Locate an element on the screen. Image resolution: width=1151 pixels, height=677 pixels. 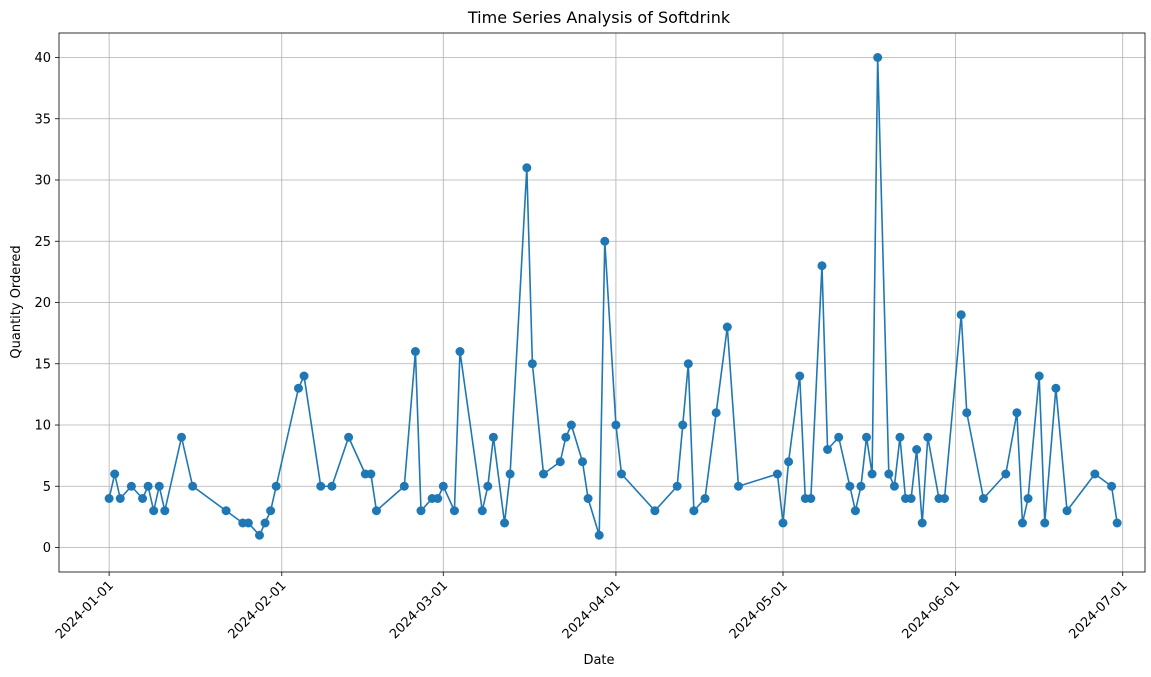
y-tick-label: 5 is located at coordinates (47, 487).